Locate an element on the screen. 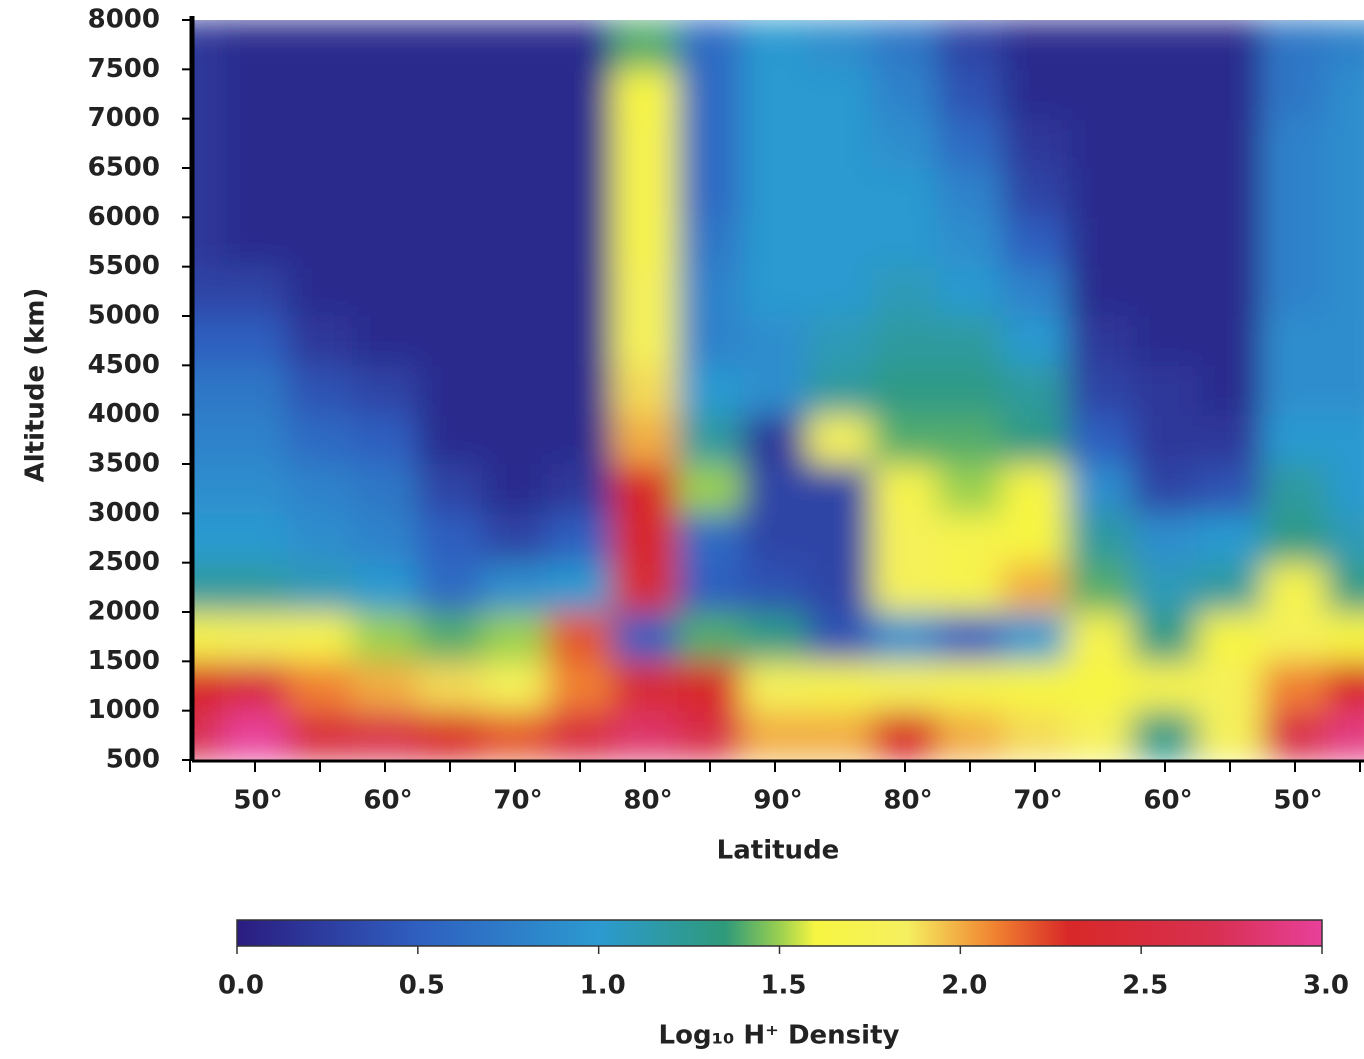  x-axis-title: Latitude is located at coordinates (778, 851).